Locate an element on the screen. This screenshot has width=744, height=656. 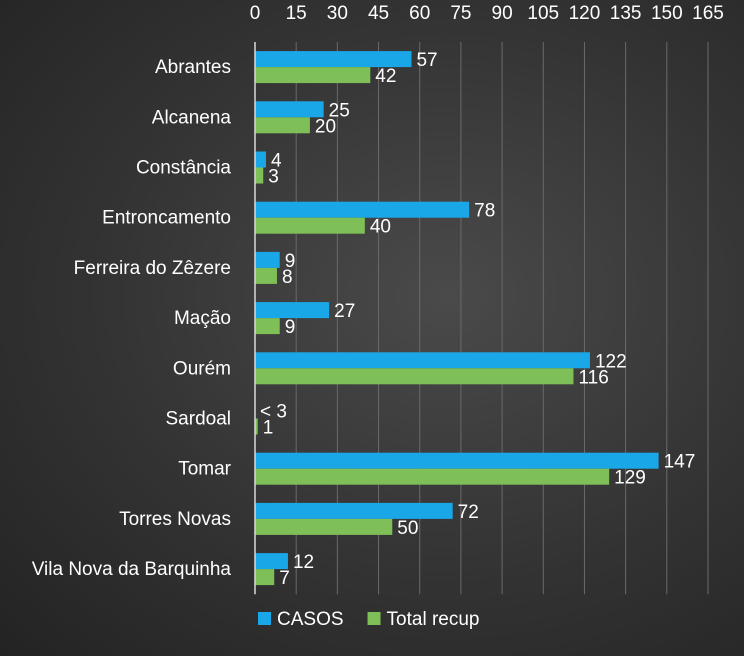
x-tick-label-150: 150 is located at coordinates (667, 13).